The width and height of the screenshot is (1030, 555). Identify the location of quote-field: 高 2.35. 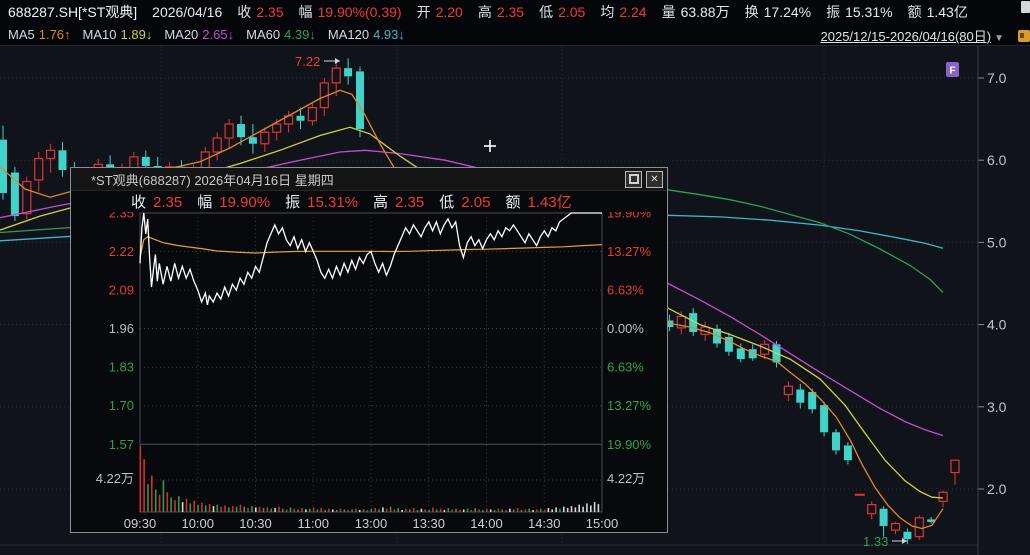
(501, 12).